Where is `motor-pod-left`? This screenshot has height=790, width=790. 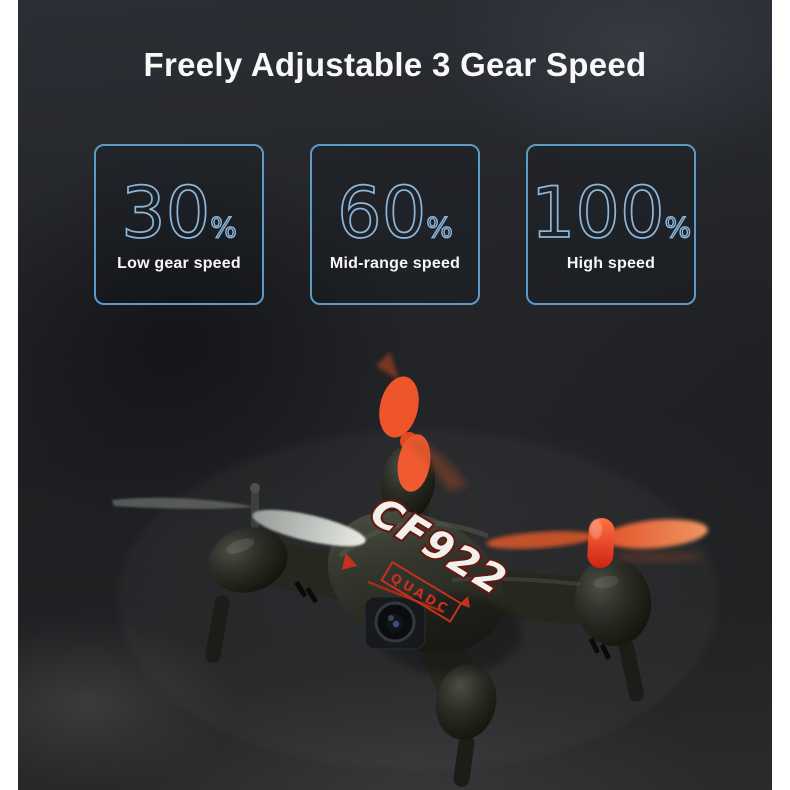
motor-pod-left is located at coordinates (248, 560).